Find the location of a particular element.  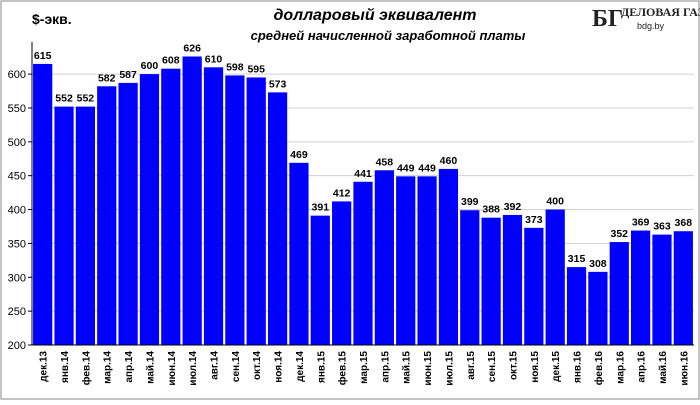

x-tick-label: янв.16 is located at coordinates (578, 367).